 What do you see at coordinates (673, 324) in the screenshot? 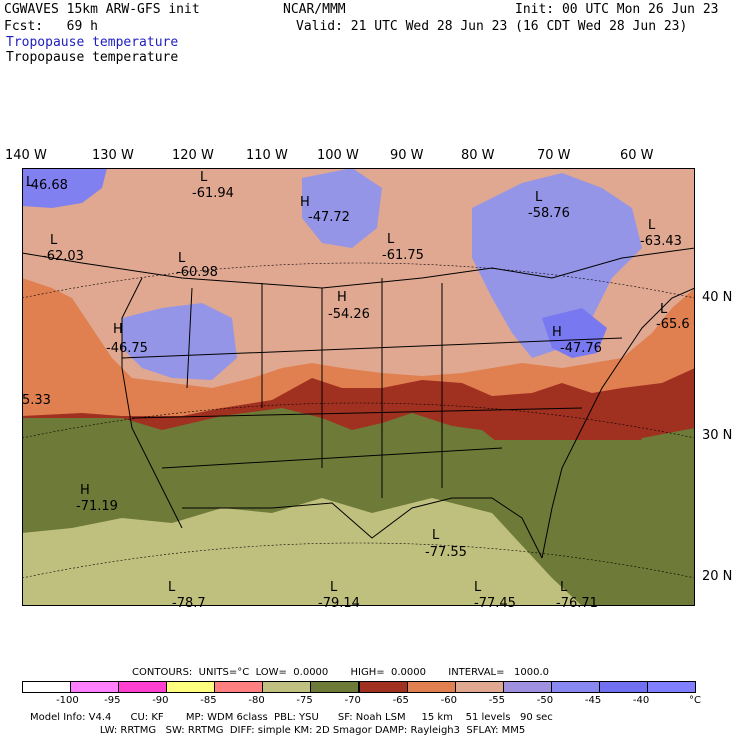
I see `value-label: -65.6` at bounding box center [673, 324].